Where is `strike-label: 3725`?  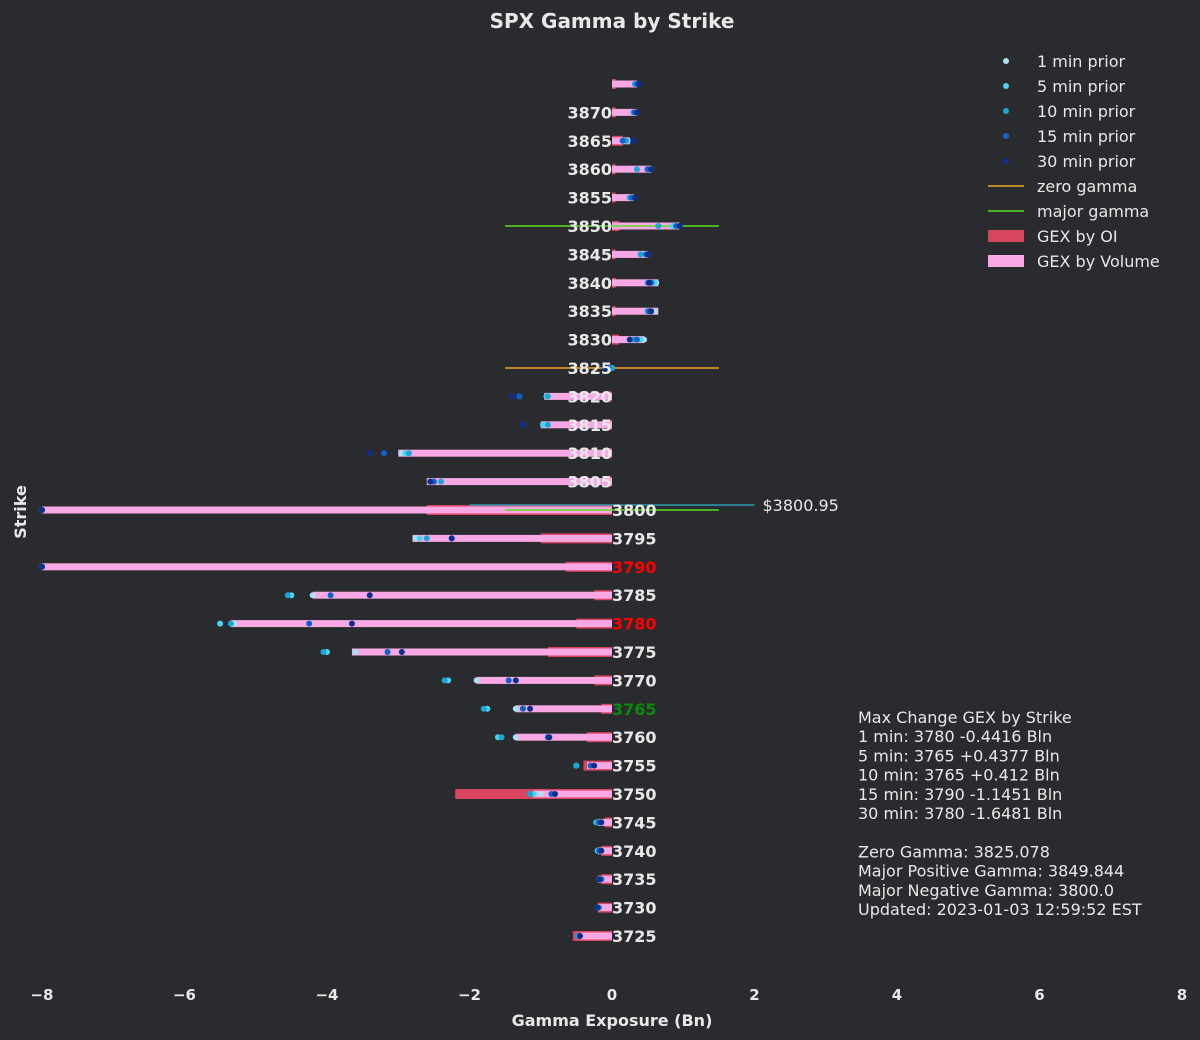
strike-label: 3725 is located at coordinates (634, 936).